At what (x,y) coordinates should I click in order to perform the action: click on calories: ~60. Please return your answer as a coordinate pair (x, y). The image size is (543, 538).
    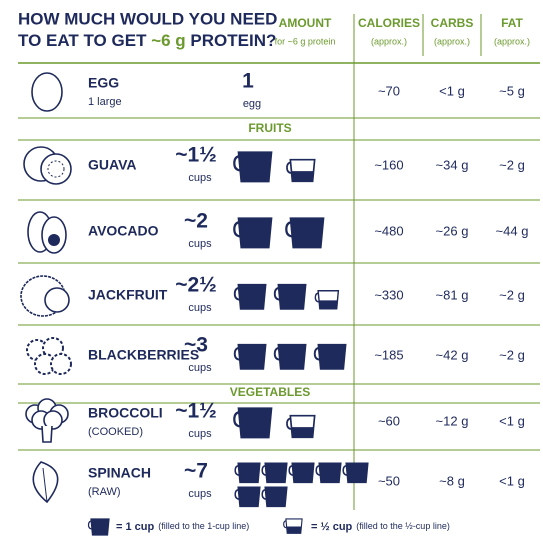
    Looking at the image, I should click on (389, 420).